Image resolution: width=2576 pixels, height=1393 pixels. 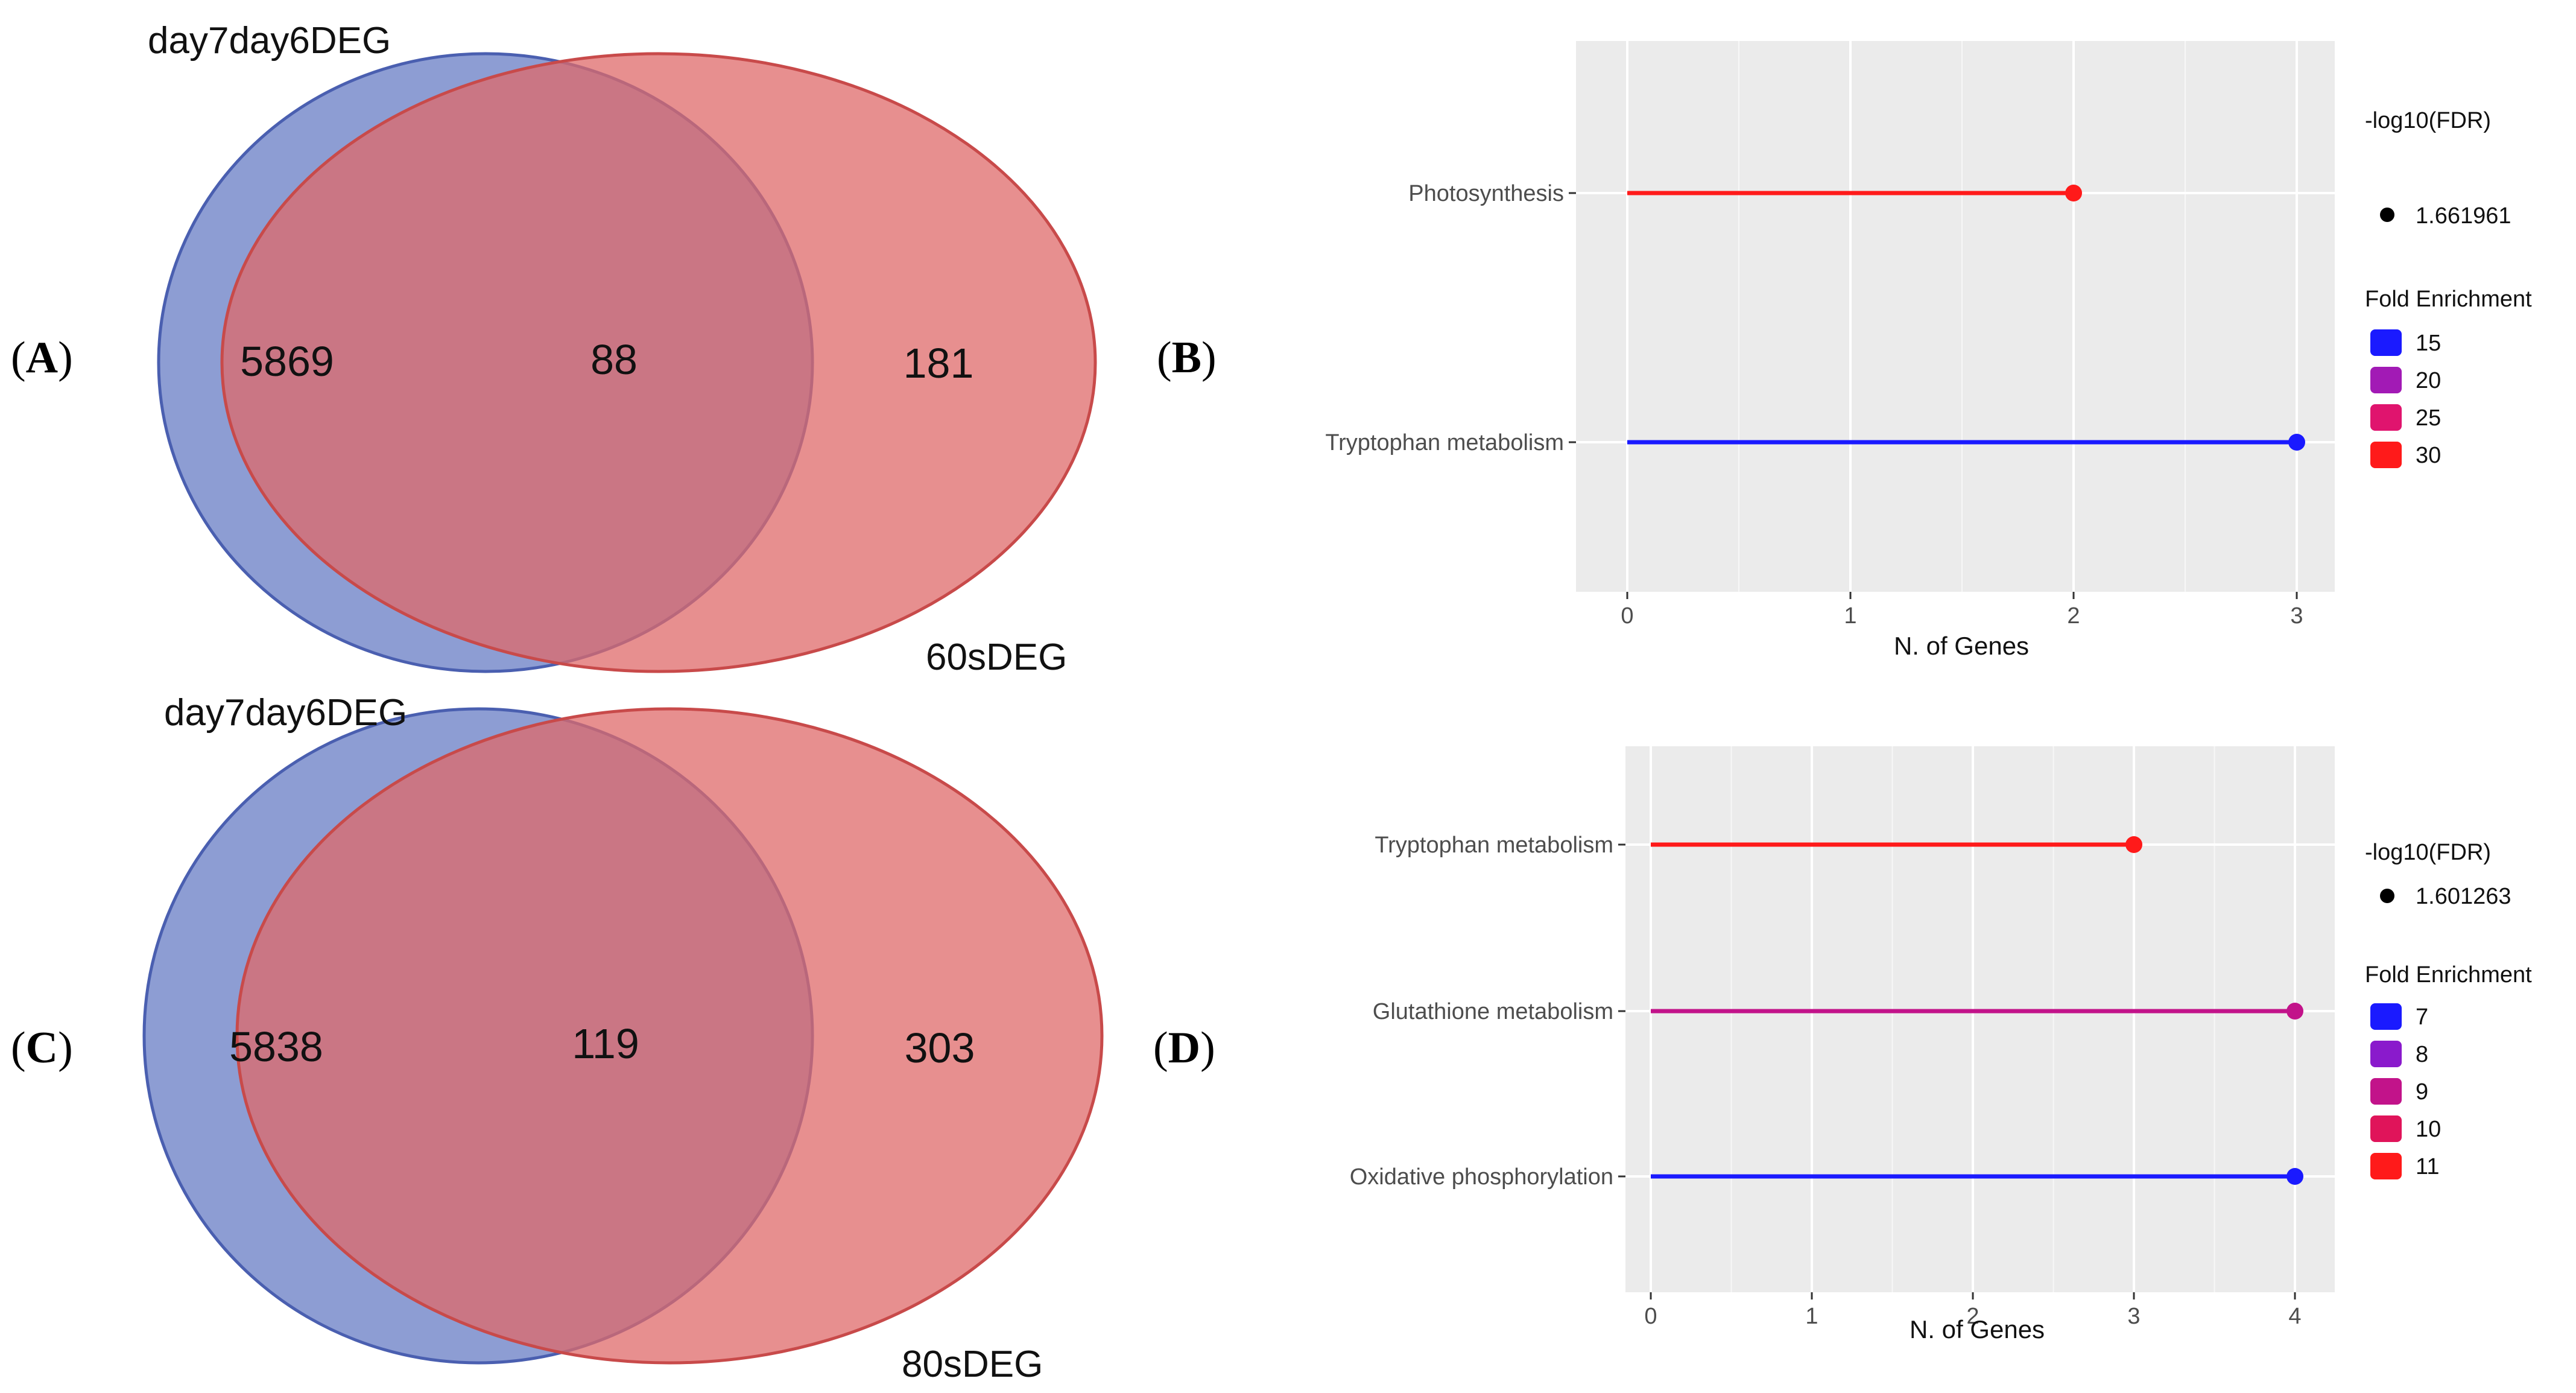 What do you see at coordinates (1493, 1011) in the screenshot?
I see `panel-d-category-label: Glutathione metabolism` at bounding box center [1493, 1011].